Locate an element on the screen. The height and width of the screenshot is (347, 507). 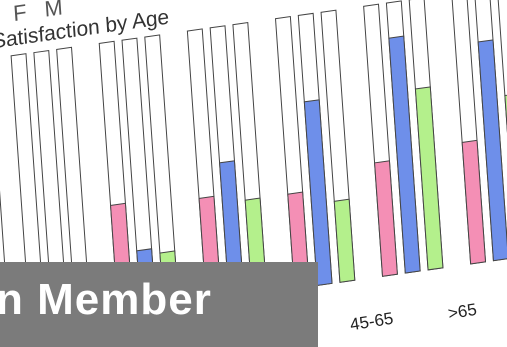
bar-g3-s2 is located at coordinates (338, 146).